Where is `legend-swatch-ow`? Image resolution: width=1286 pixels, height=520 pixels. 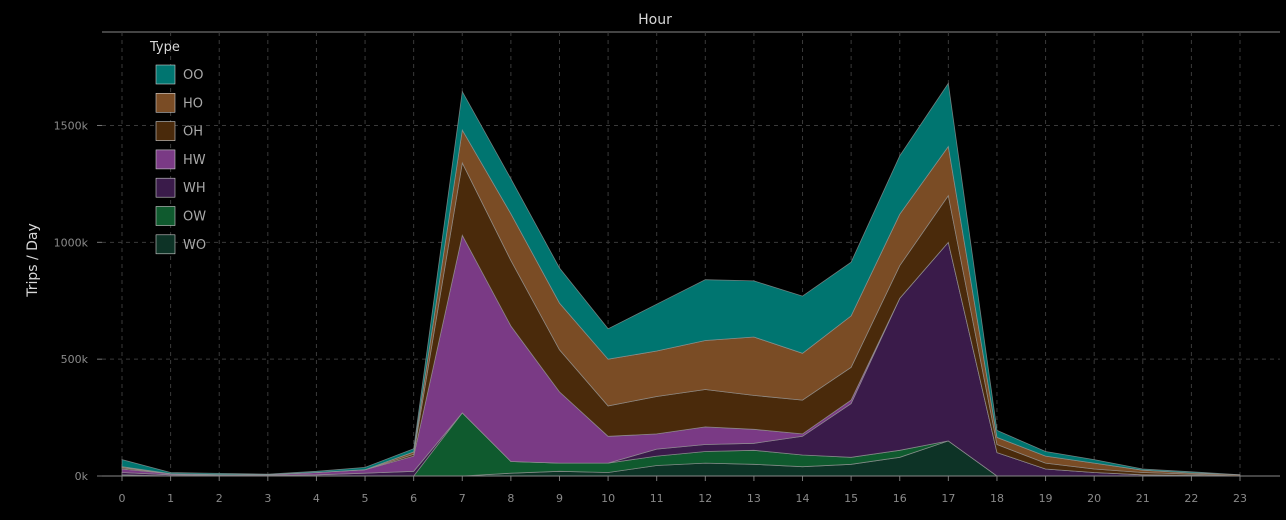 legend-swatch-ow is located at coordinates (165, 216).